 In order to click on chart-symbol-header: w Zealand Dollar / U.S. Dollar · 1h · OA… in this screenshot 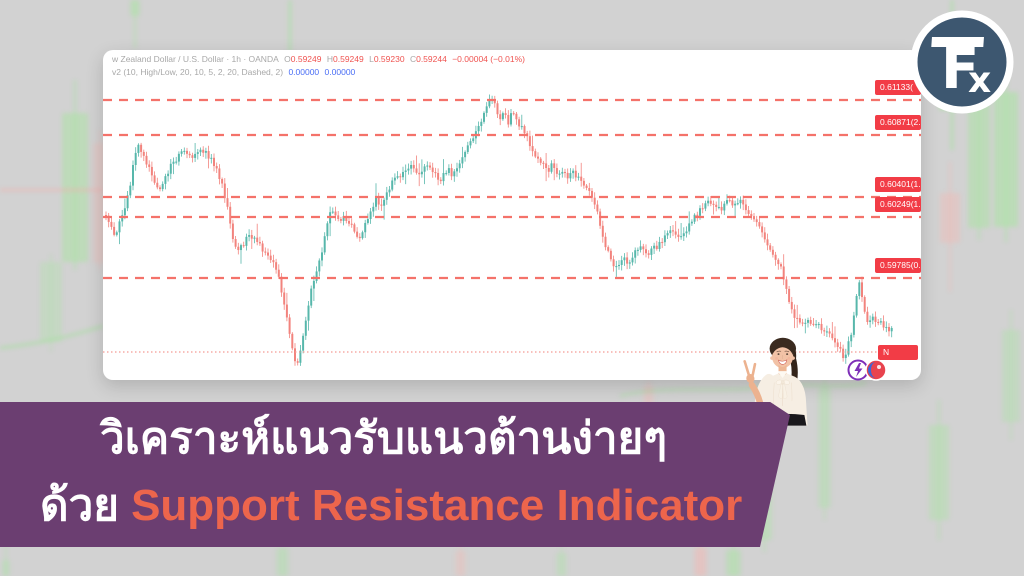, I will do `click(320, 59)`.